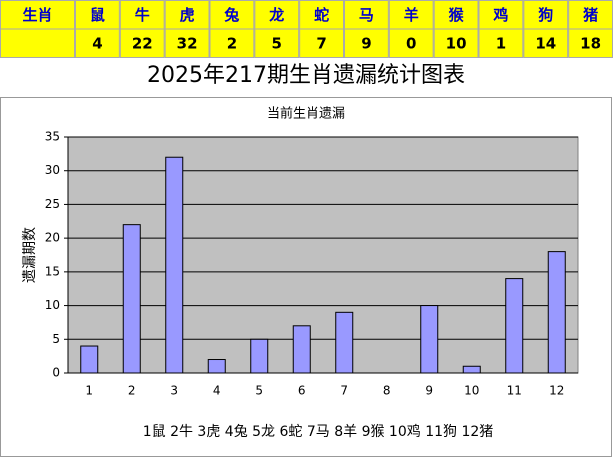 Image resolution: width=613 pixels, height=458 pixels. I want to click on x-tick-label: 10, so click(471, 391).